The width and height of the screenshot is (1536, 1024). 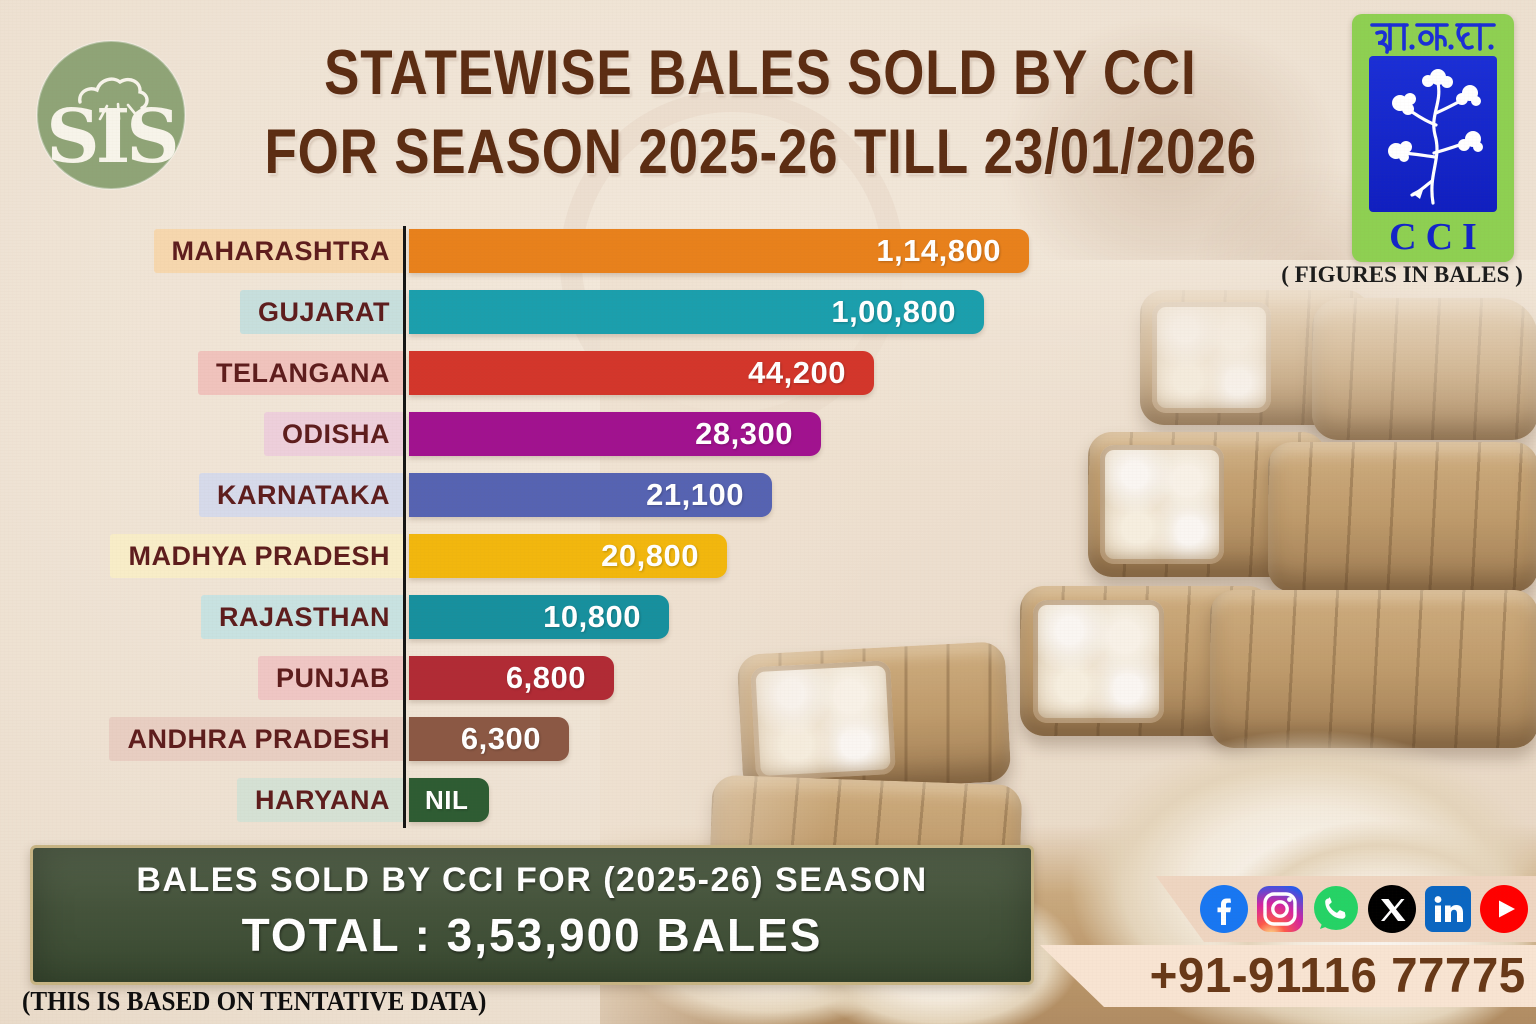 I want to click on chart-row: HARYANA NIL, so click(x=580, y=800).